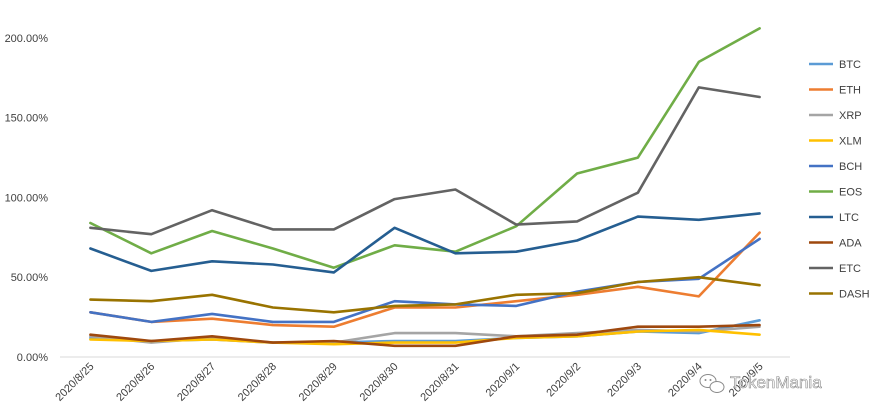  I want to click on y-tick-label: 200.00%, so click(27, 39).